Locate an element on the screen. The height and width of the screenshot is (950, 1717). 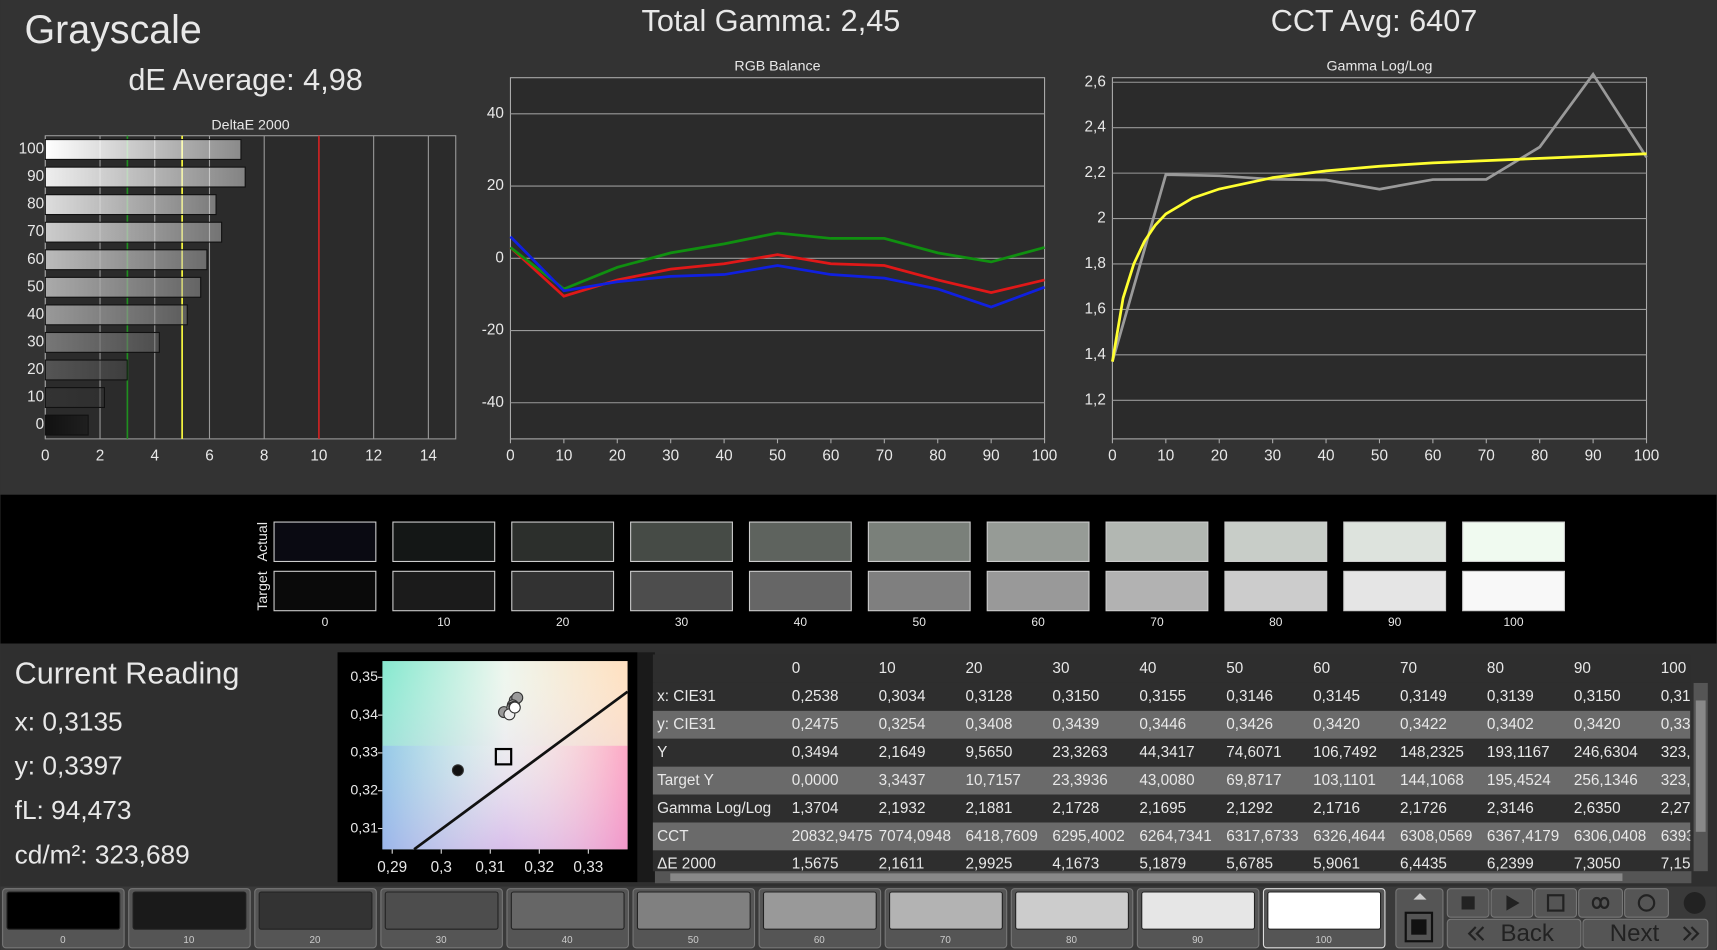
table-cell: 23,3936 is located at coordinates (1079, 780).